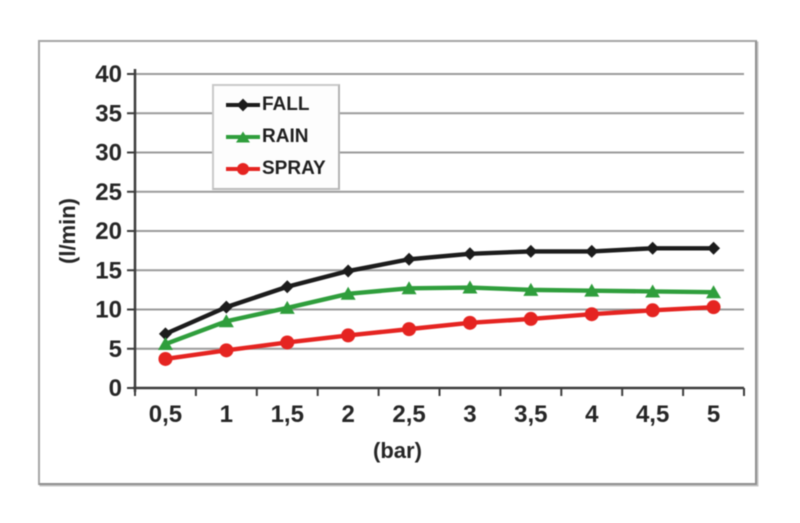  I want to click on x-tick-label-3,5: 3,5, so click(530, 414).